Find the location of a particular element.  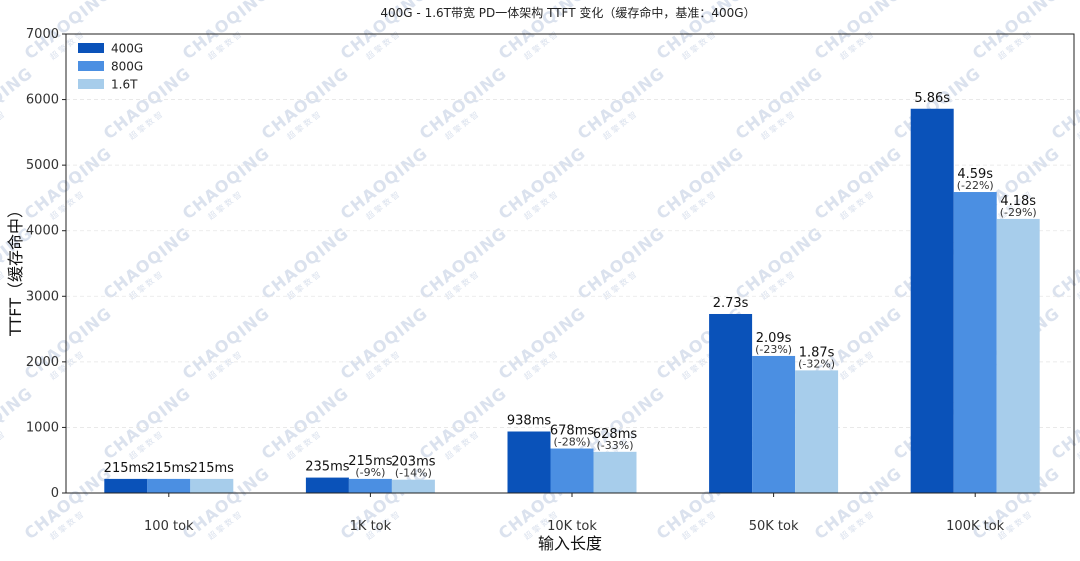

x-tick-label: 100 tok is located at coordinates (169, 526).